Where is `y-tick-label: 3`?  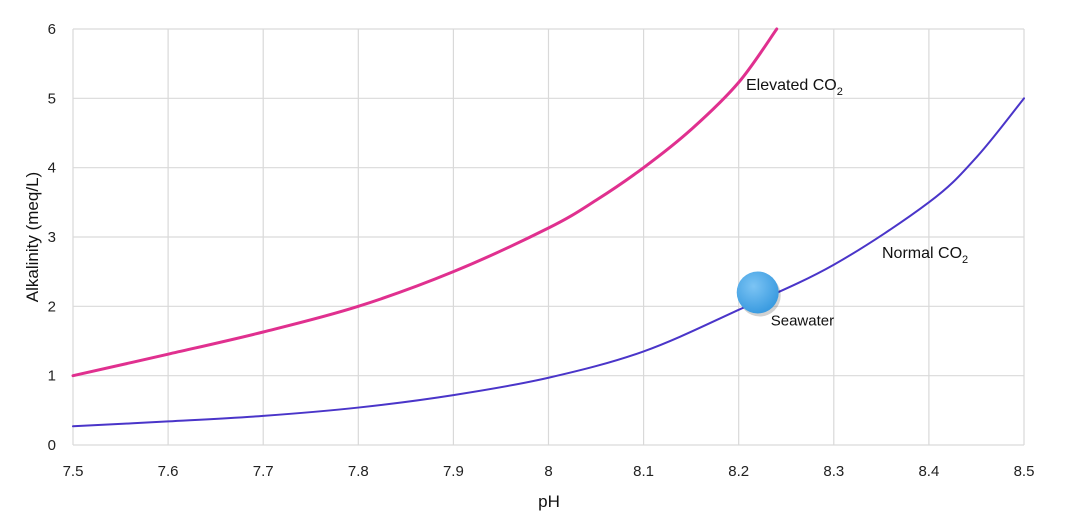
y-tick-label: 3 is located at coordinates (52, 237).